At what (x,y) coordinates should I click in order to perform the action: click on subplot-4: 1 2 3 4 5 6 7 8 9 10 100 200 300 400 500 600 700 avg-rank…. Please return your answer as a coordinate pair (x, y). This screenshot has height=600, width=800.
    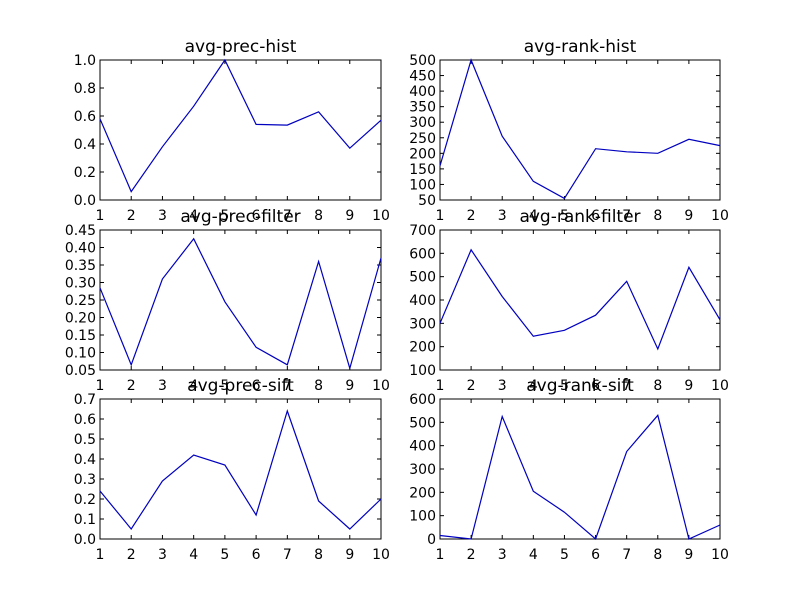
    Looking at the image, I should click on (569, 300).